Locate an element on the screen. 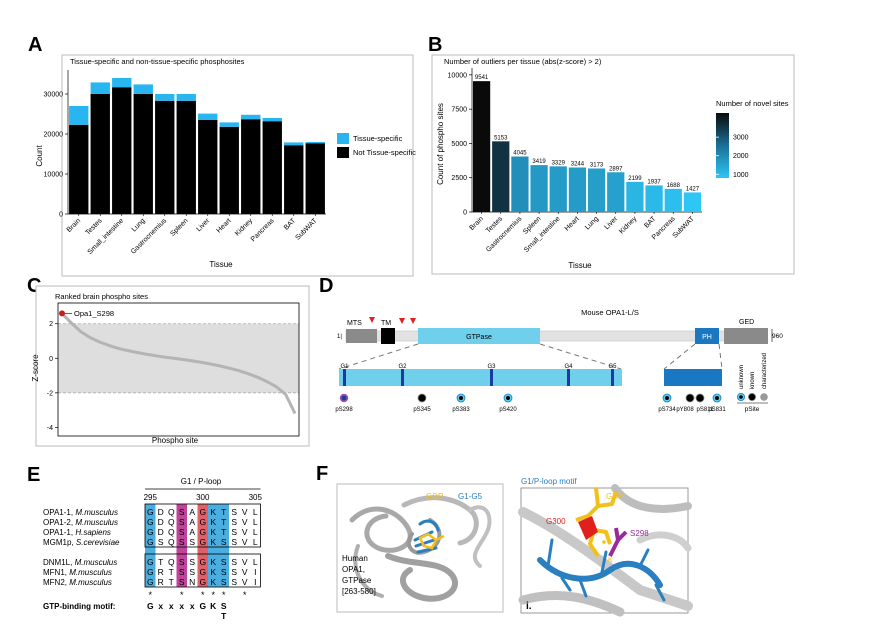  legend-label-not-tissue-specific: Not Tissue-specific is located at coordinates (384, 152).